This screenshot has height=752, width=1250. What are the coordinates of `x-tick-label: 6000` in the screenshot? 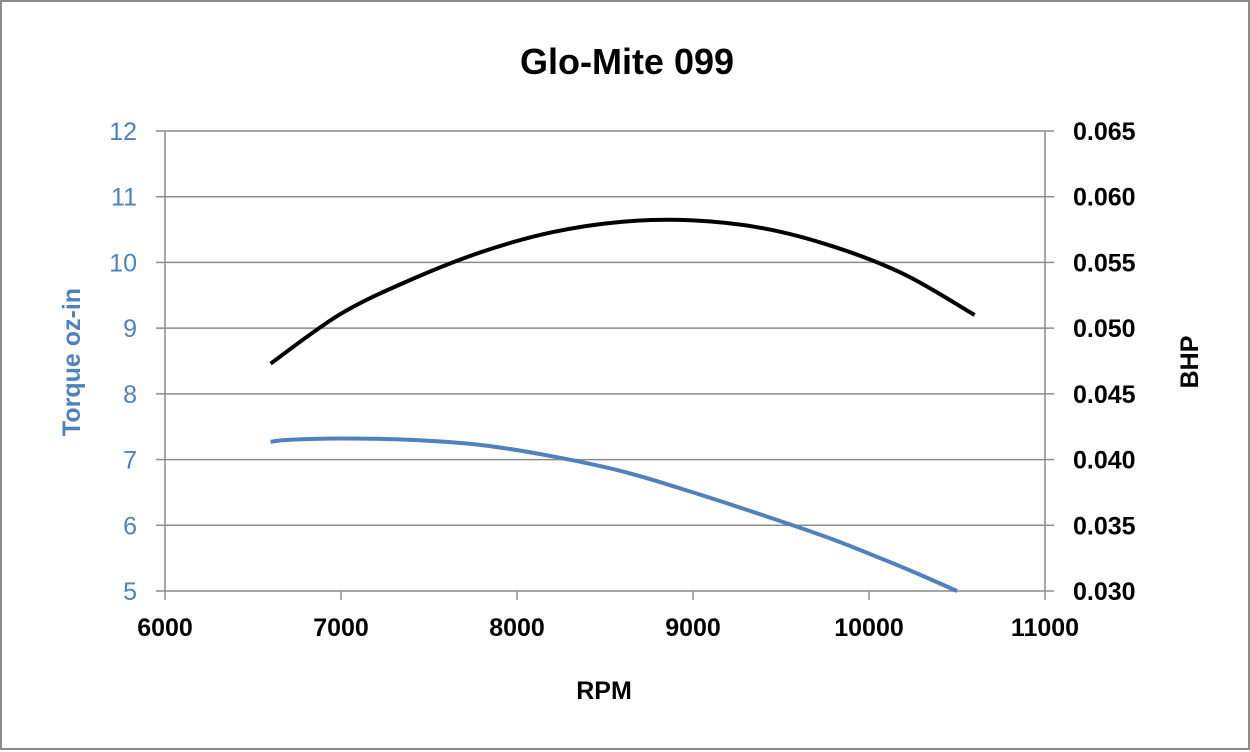 It's located at (165, 628).